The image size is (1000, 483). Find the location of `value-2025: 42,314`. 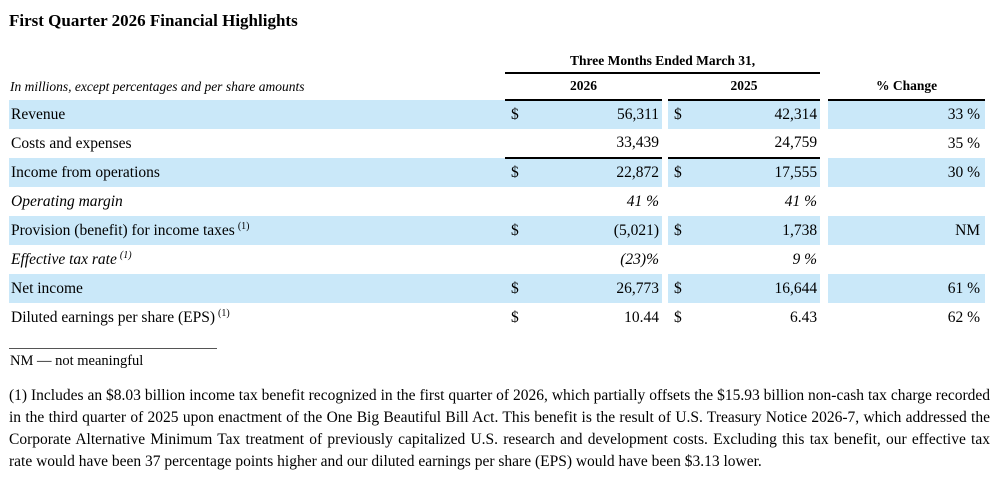

value-2025: 42,314 is located at coordinates (755, 114).